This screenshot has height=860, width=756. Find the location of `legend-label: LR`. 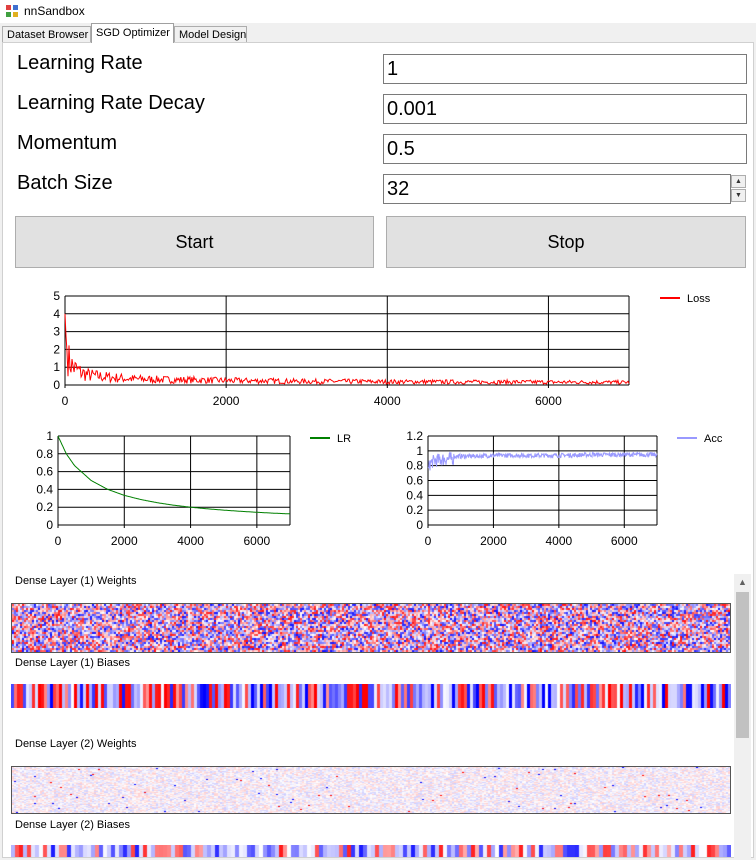

legend-label: LR is located at coordinates (344, 439).